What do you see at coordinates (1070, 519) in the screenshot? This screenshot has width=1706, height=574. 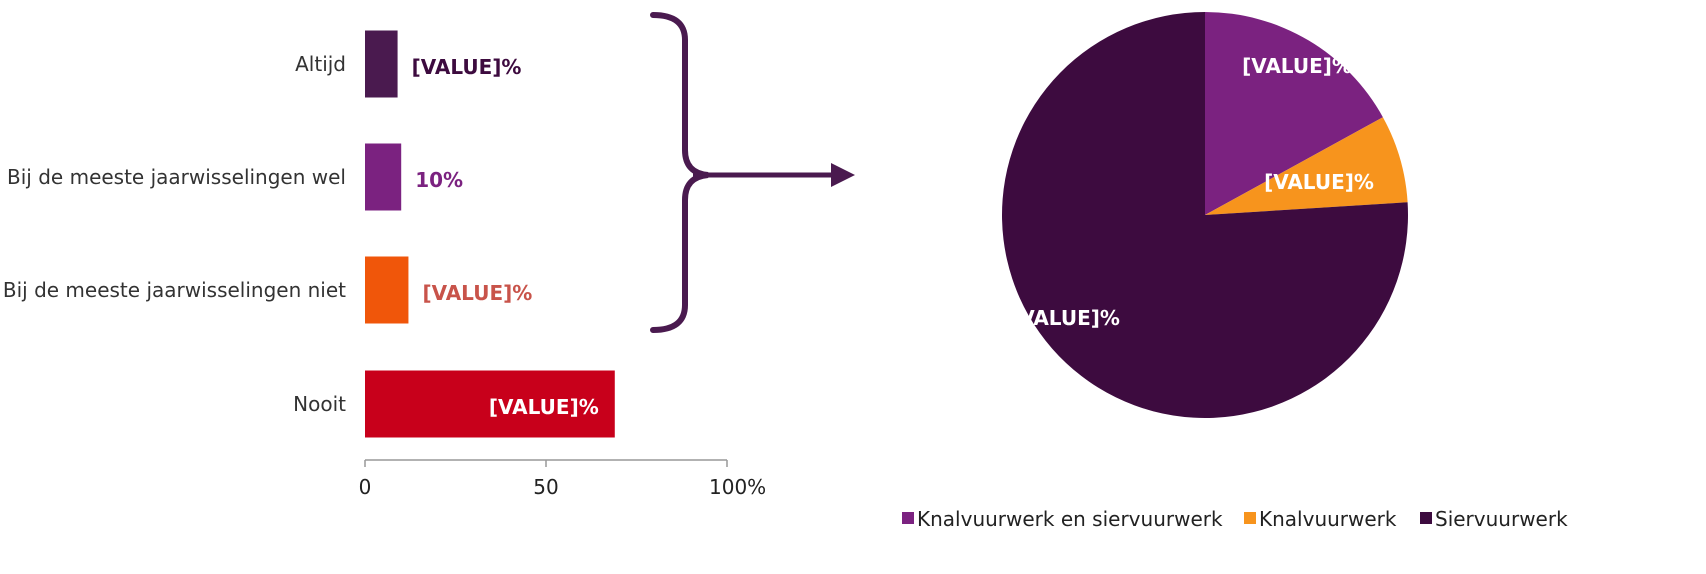 I see `legend-label: Knalvuurwerk en siervuurwerk` at bounding box center [1070, 519].